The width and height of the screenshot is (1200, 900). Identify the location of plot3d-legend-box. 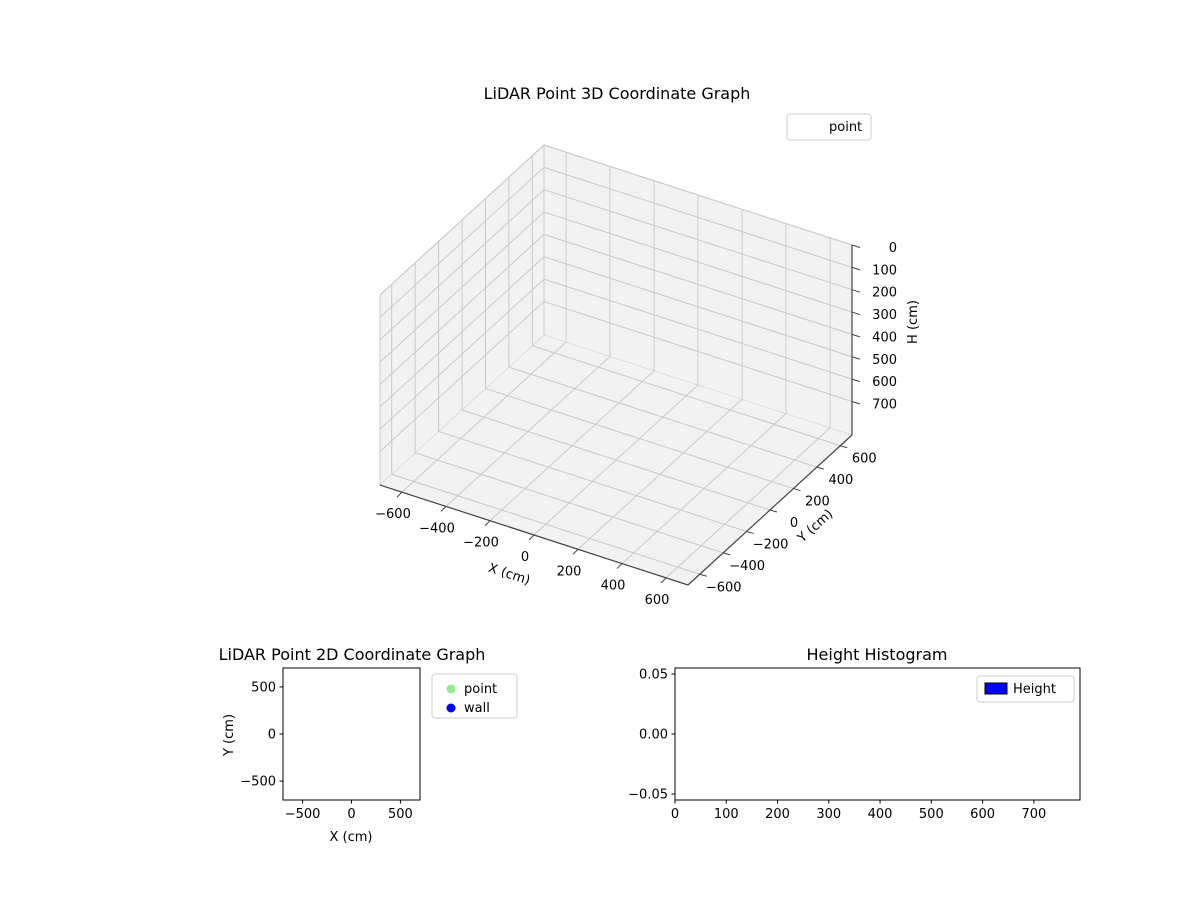
(829, 127).